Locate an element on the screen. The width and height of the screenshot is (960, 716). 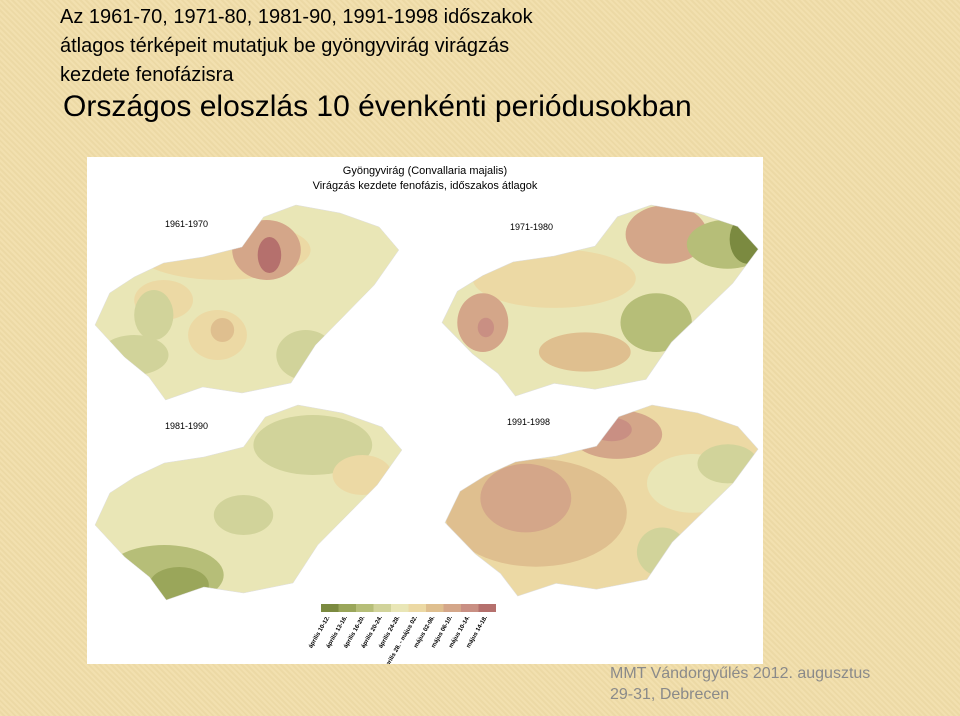
footer-line: MMT Vándorgyűlés 2012. augusztus is located at coordinates (740, 673).